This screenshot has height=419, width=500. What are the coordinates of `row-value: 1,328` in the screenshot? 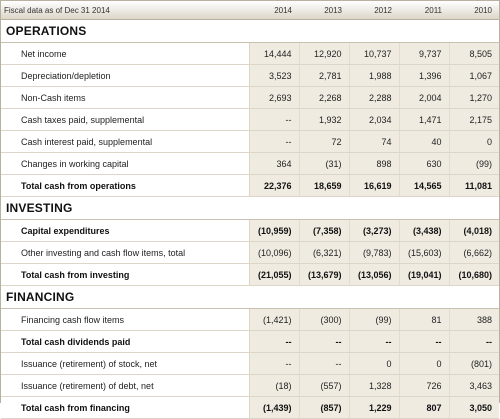 It's located at (374, 385).